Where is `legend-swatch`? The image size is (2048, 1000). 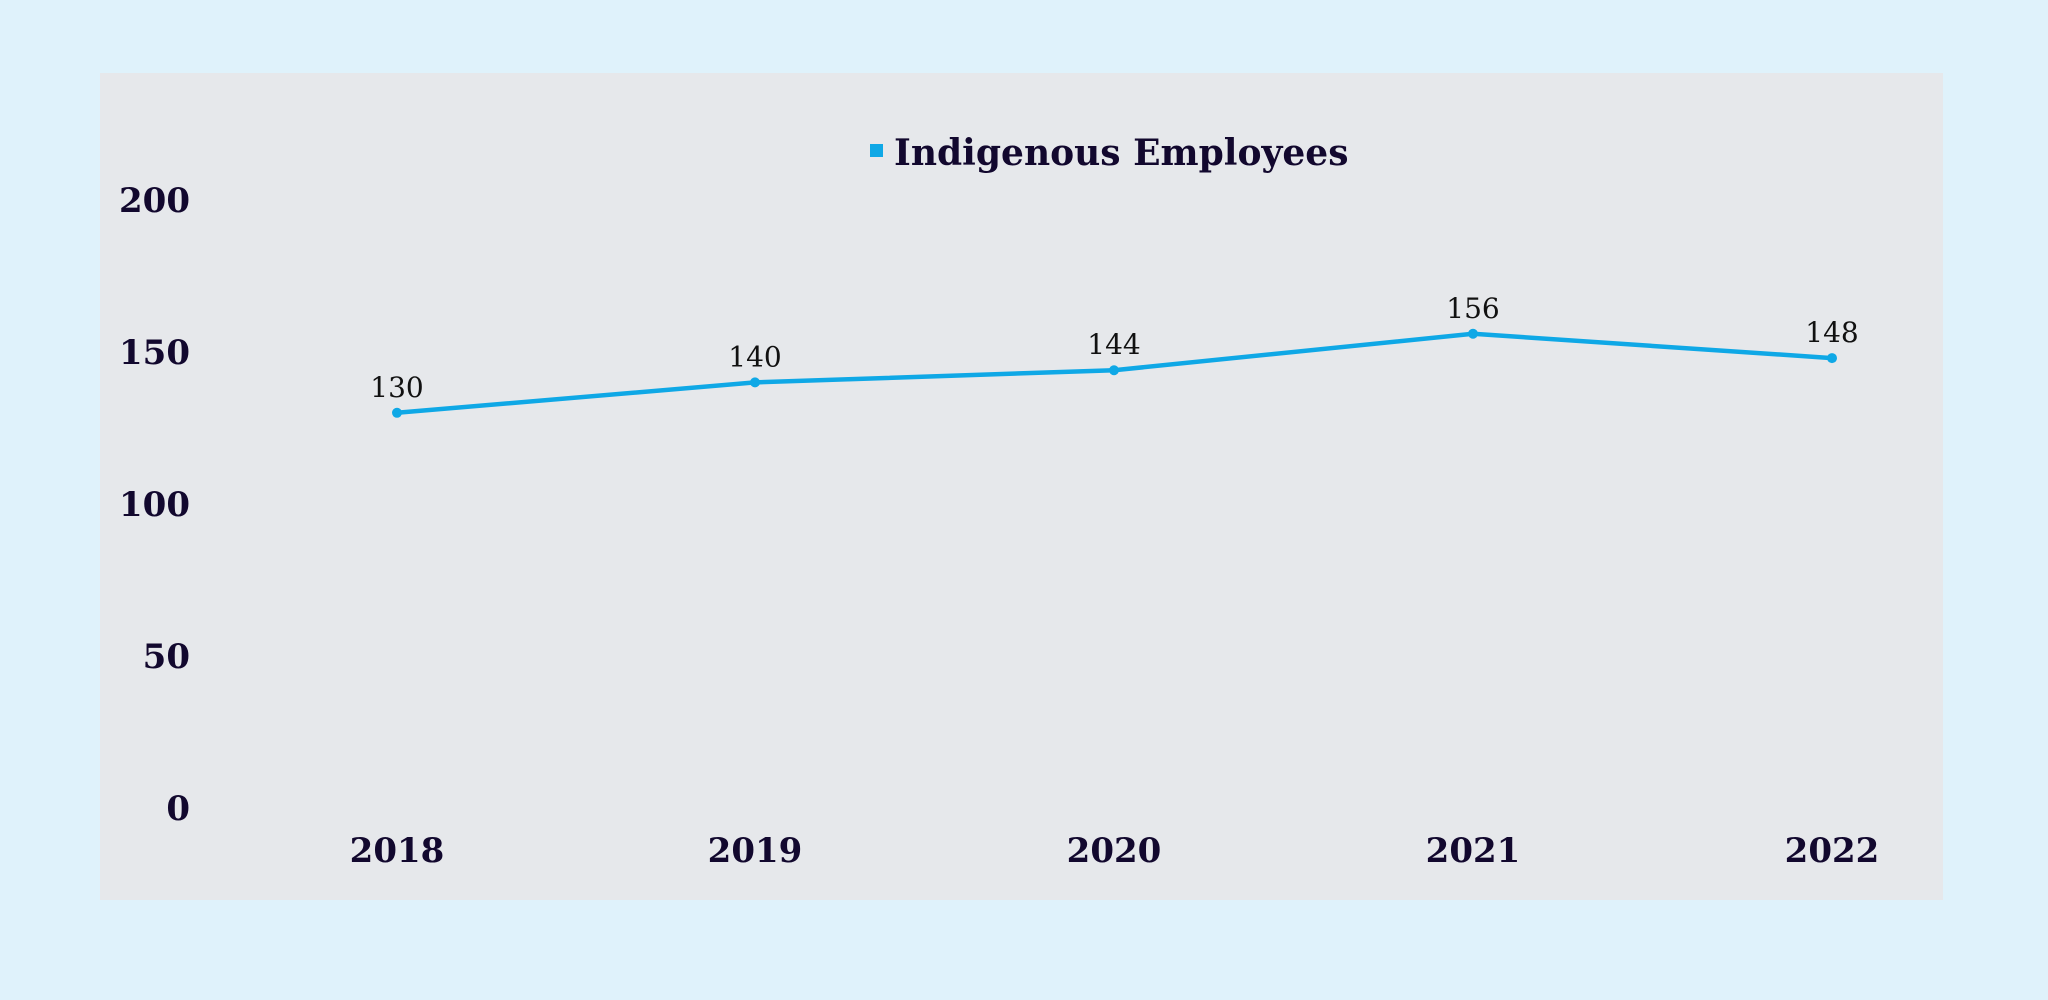 legend-swatch is located at coordinates (876, 150).